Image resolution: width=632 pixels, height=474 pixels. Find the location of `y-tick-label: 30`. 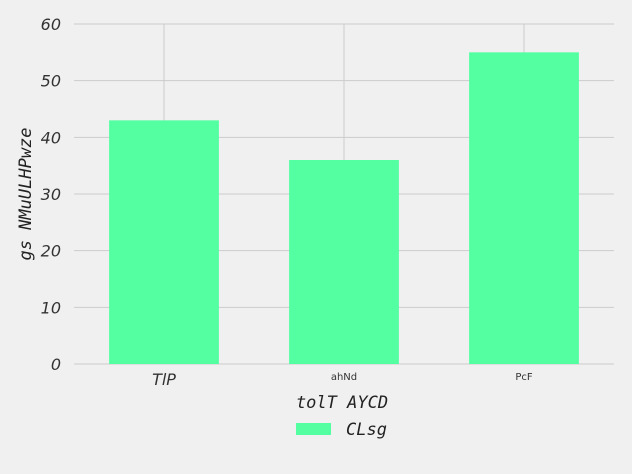

y-tick-label: 30 is located at coordinates (51, 194).